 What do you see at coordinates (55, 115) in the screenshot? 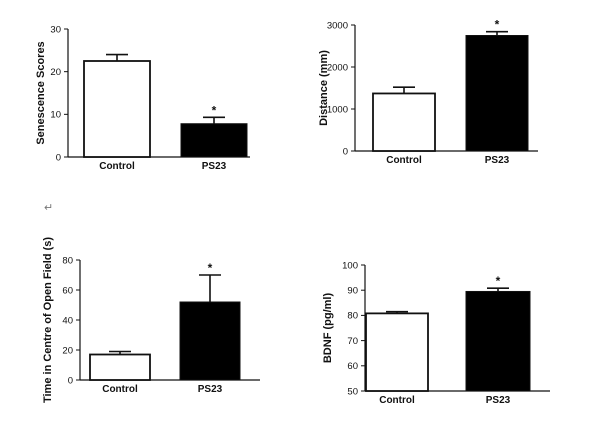
I see `y-tick-label: 10` at bounding box center [55, 115].